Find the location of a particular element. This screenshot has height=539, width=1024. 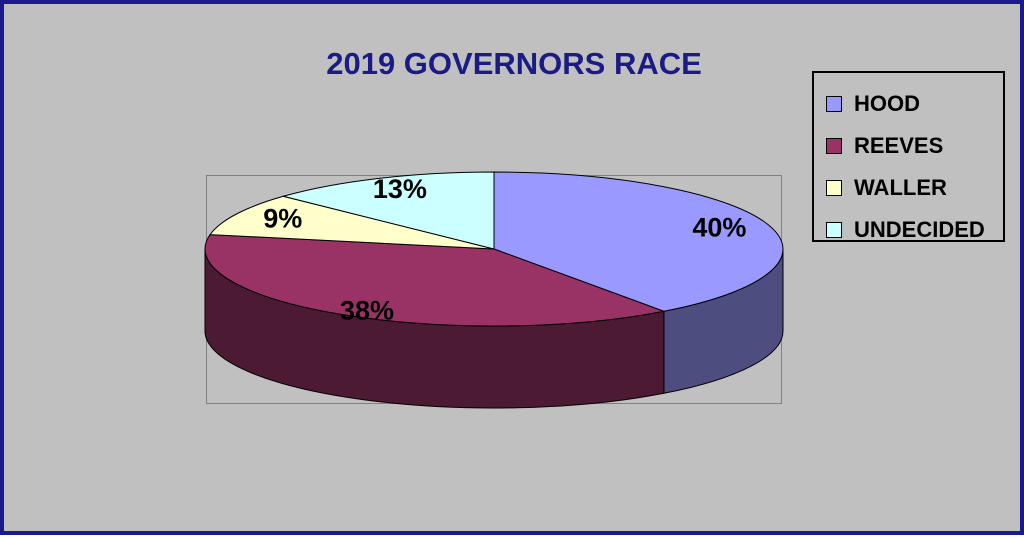

legend-swatch-waller is located at coordinates (834, 188).